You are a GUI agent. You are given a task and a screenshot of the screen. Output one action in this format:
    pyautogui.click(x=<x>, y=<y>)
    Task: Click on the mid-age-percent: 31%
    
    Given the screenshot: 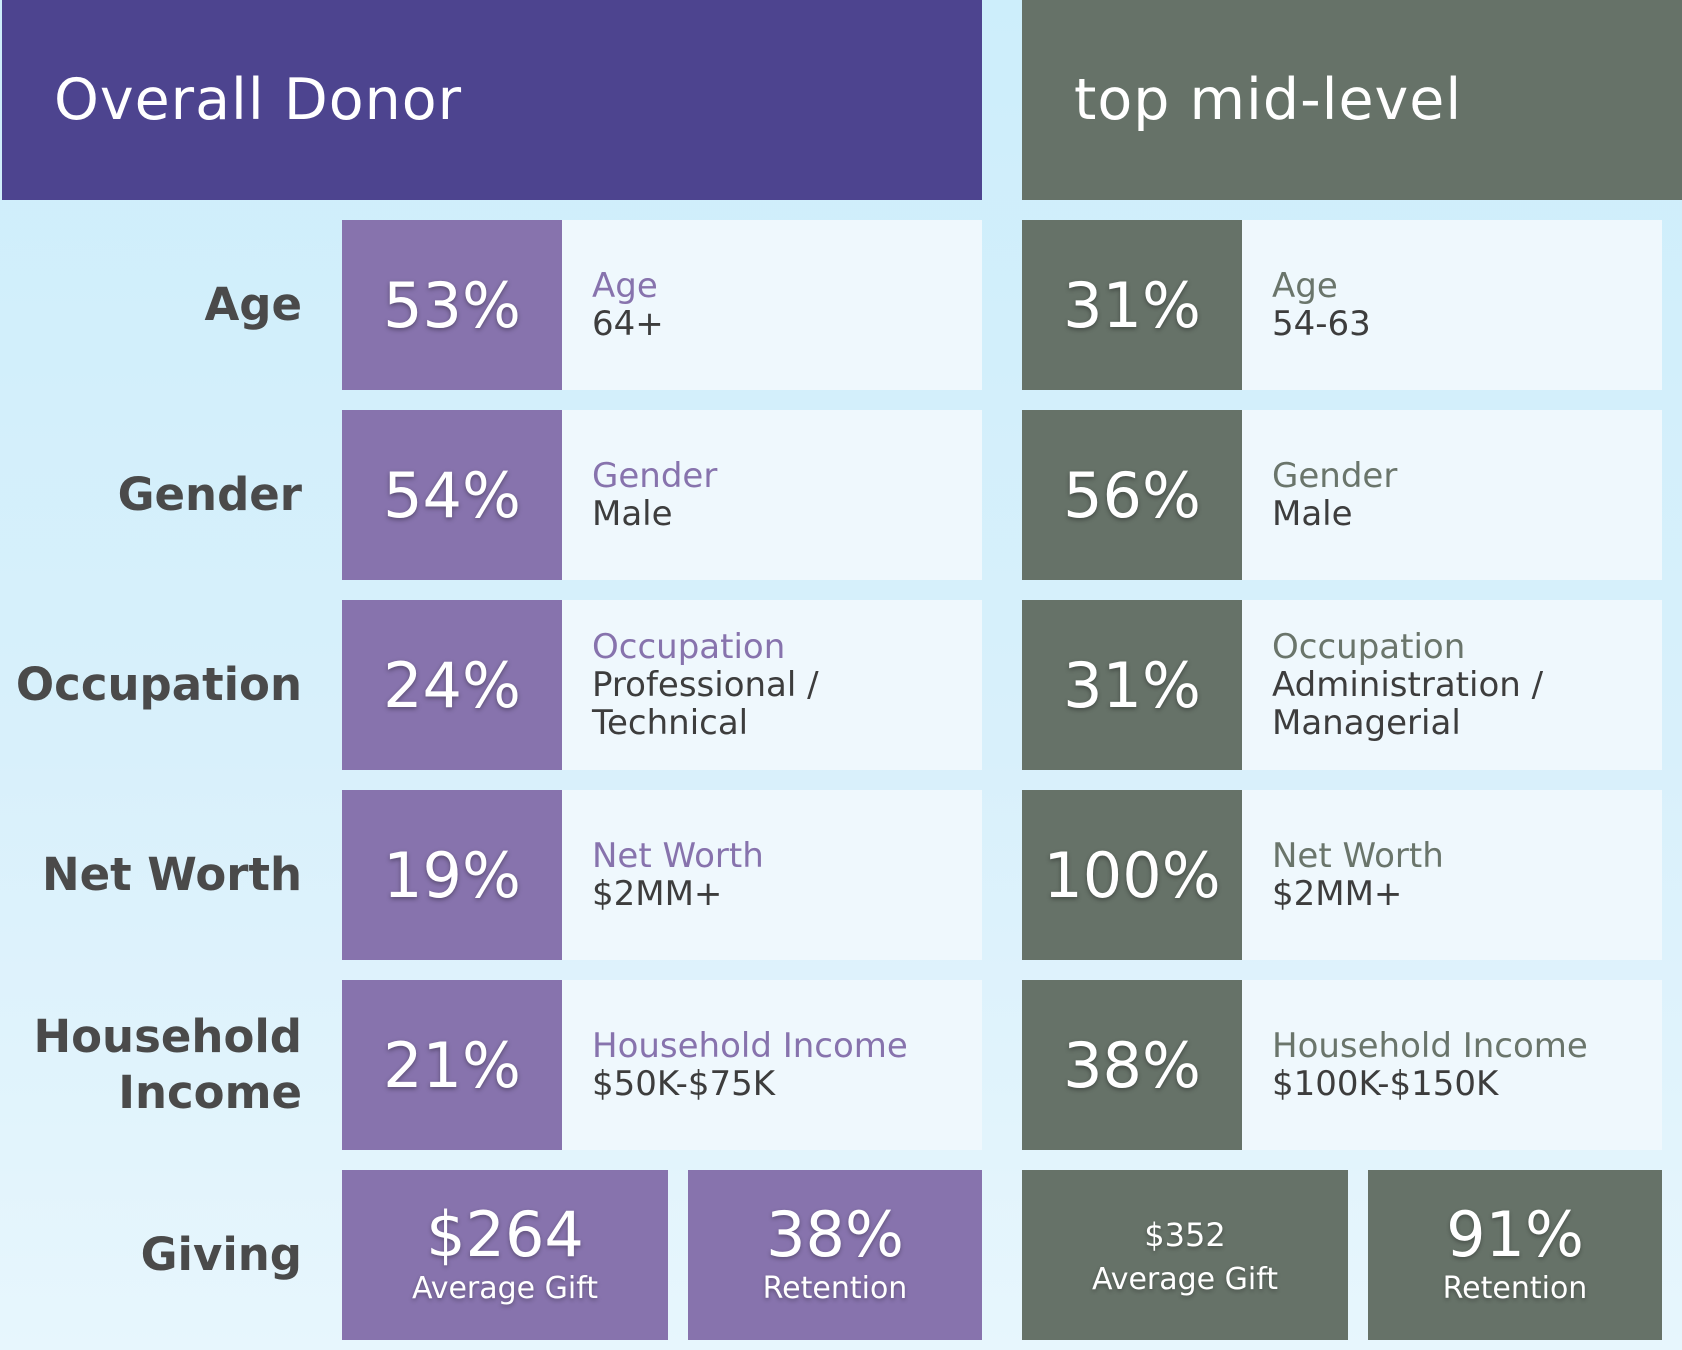 What is the action you would take?
    pyautogui.click(x=1132, y=305)
    